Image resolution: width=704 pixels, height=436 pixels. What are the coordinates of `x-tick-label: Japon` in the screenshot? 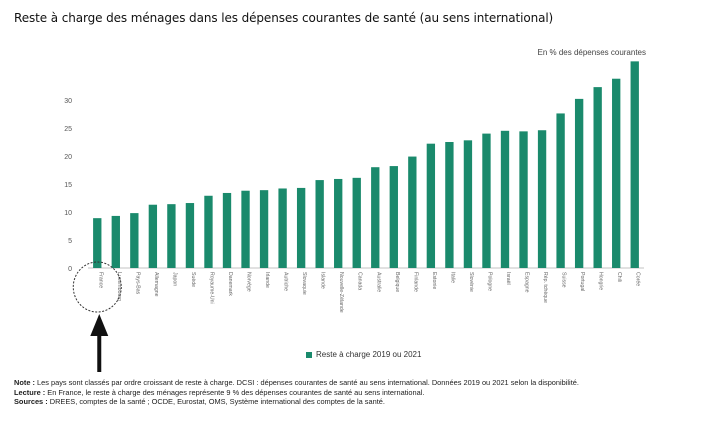 It's located at (174, 279).